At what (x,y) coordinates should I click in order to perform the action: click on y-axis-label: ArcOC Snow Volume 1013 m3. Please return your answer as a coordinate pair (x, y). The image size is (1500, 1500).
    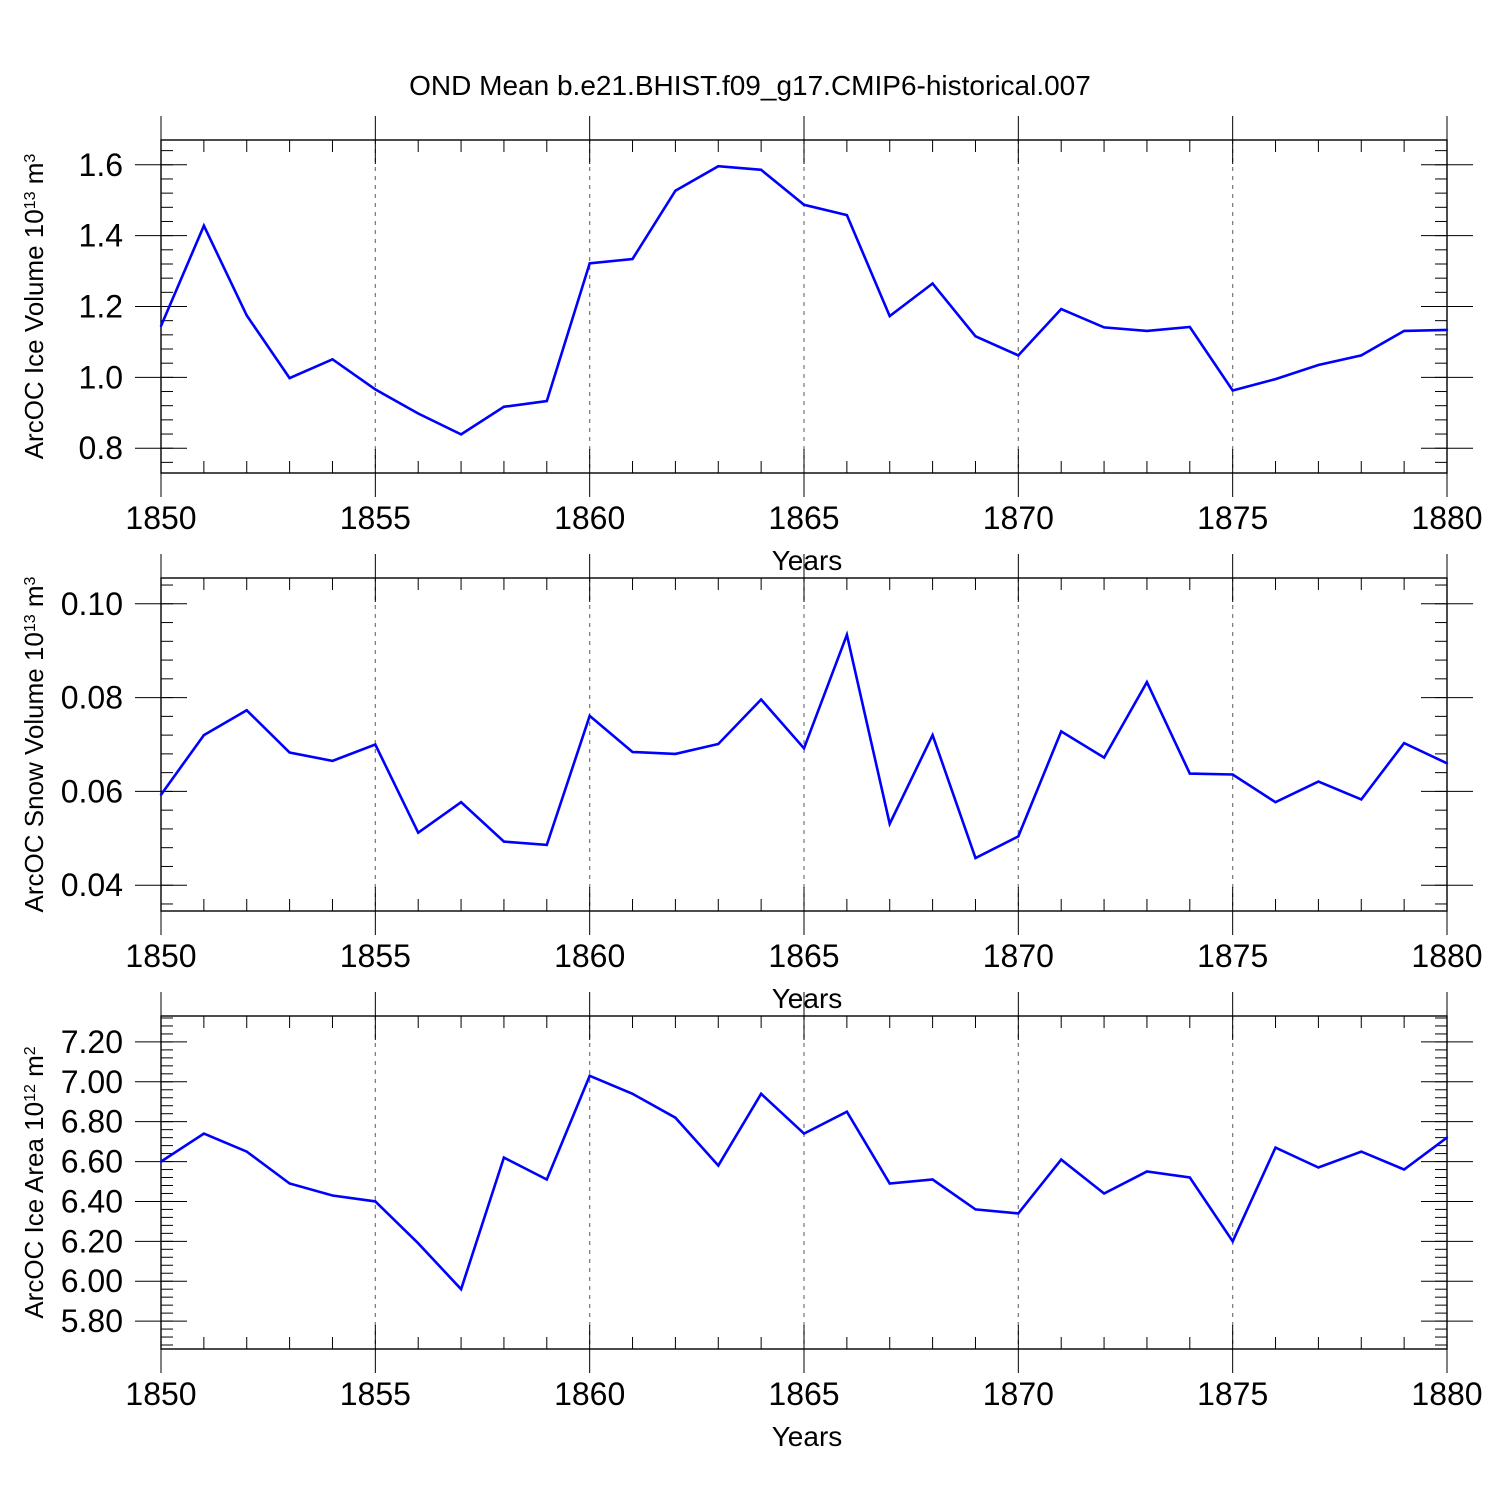
    Looking at the image, I should click on (34, 744).